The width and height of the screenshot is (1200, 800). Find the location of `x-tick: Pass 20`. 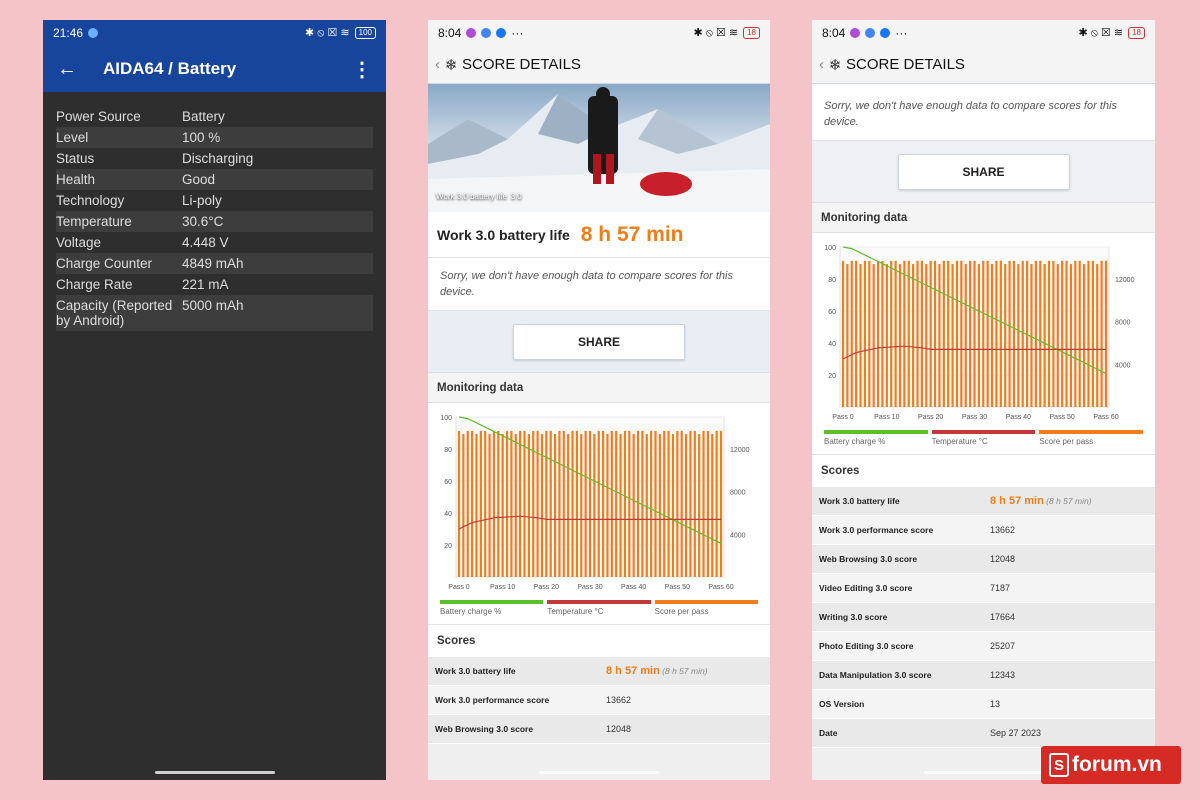

x-tick: Pass 20 is located at coordinates (930, 417).